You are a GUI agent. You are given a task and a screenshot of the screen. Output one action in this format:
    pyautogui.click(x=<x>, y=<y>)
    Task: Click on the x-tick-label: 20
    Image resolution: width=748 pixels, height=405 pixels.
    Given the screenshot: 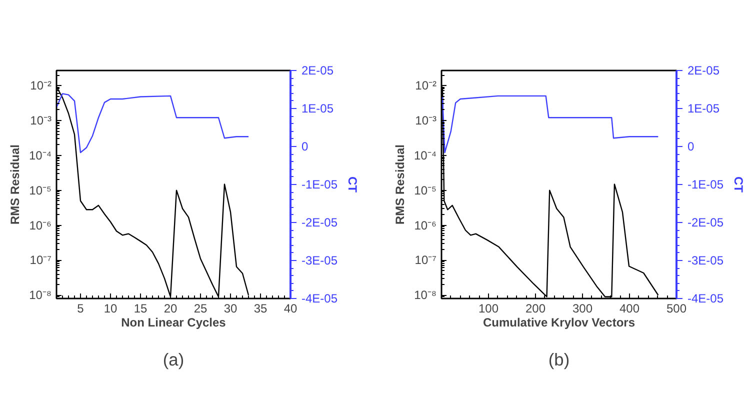 What is the action you would take?
    pyautogui.click(x=171, y=309)
    